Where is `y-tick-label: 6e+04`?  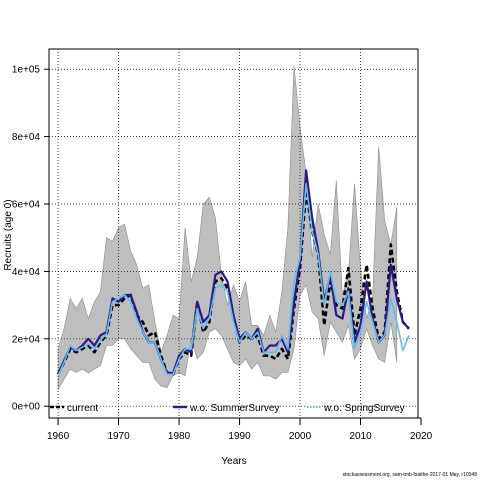
y-tick-label: 6e+04 is located at coordinates (26, 205).